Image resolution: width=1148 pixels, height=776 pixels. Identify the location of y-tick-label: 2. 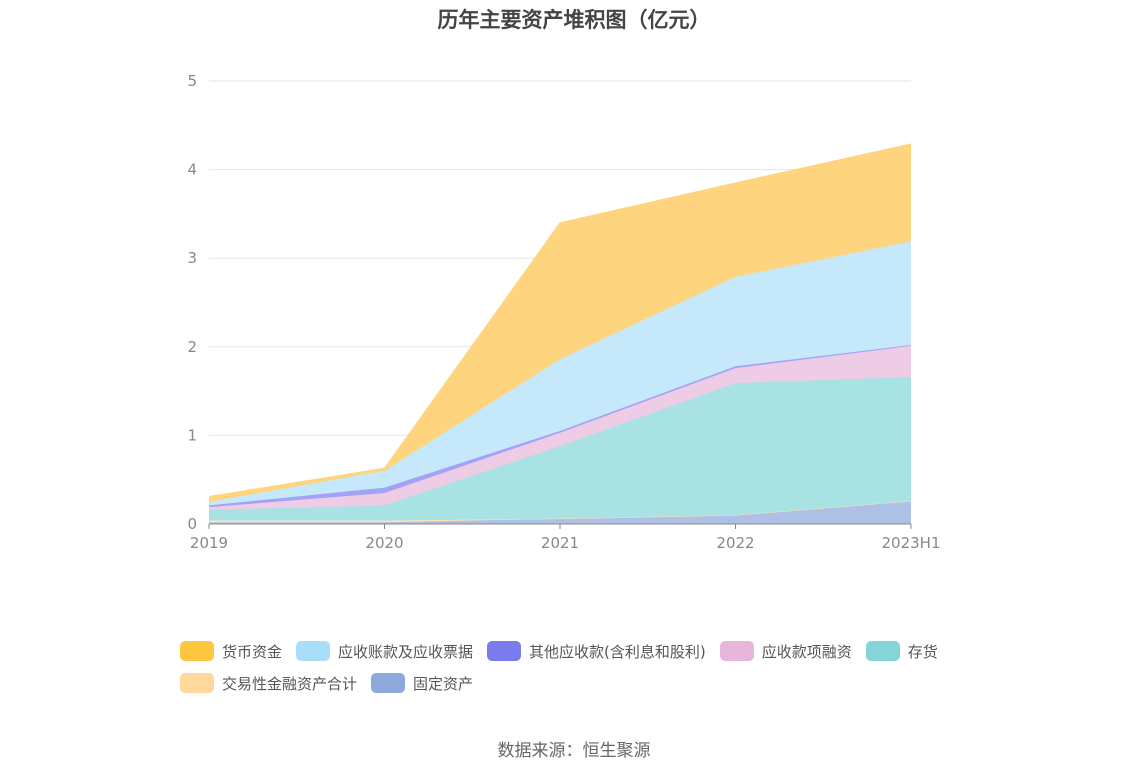
(192, 347).